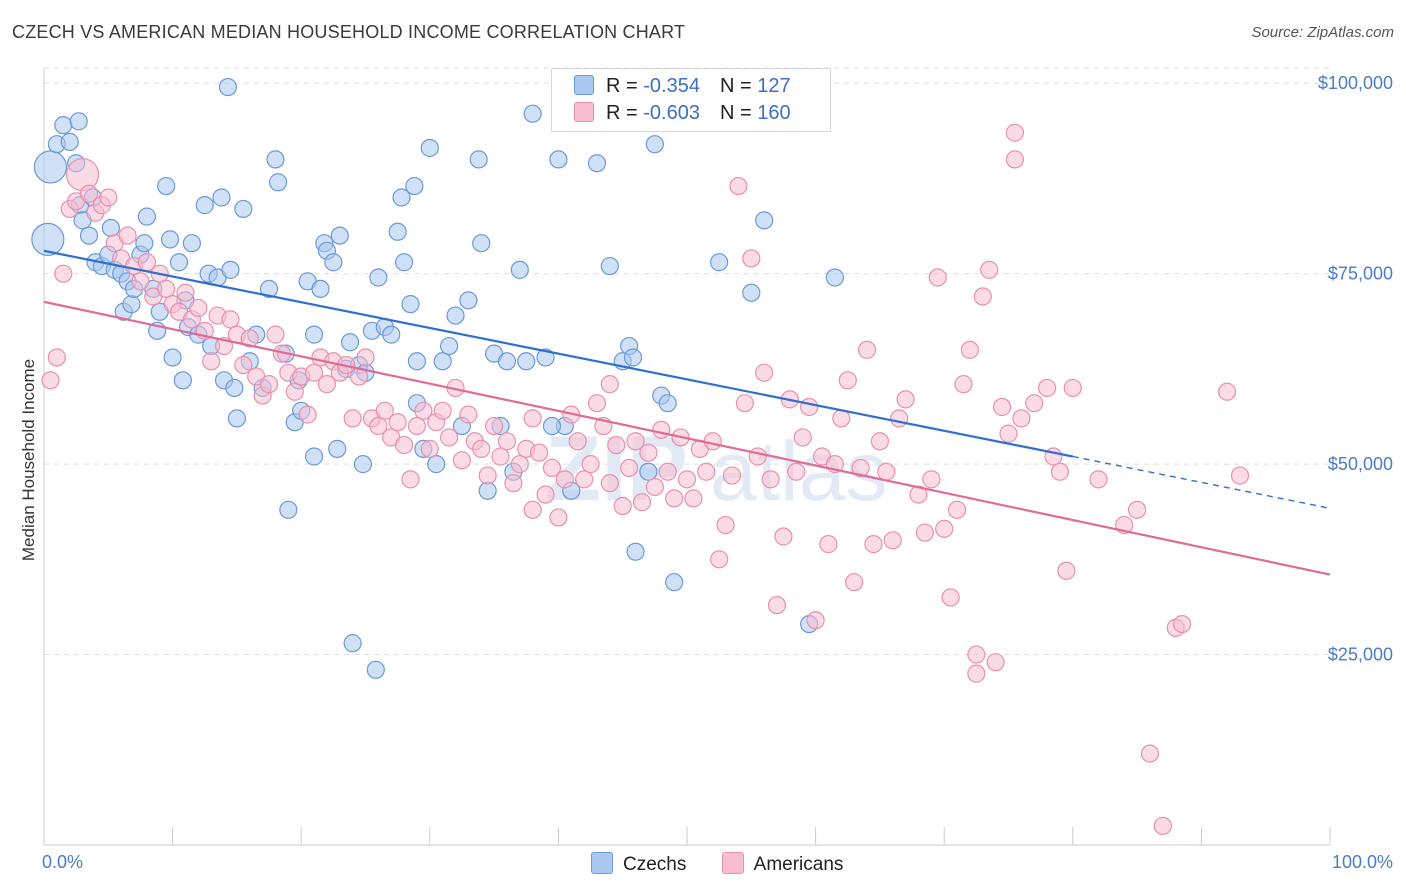  Describe the element at coordinates (584, 112) in the screenshot. I see `american-swatch` at that location.